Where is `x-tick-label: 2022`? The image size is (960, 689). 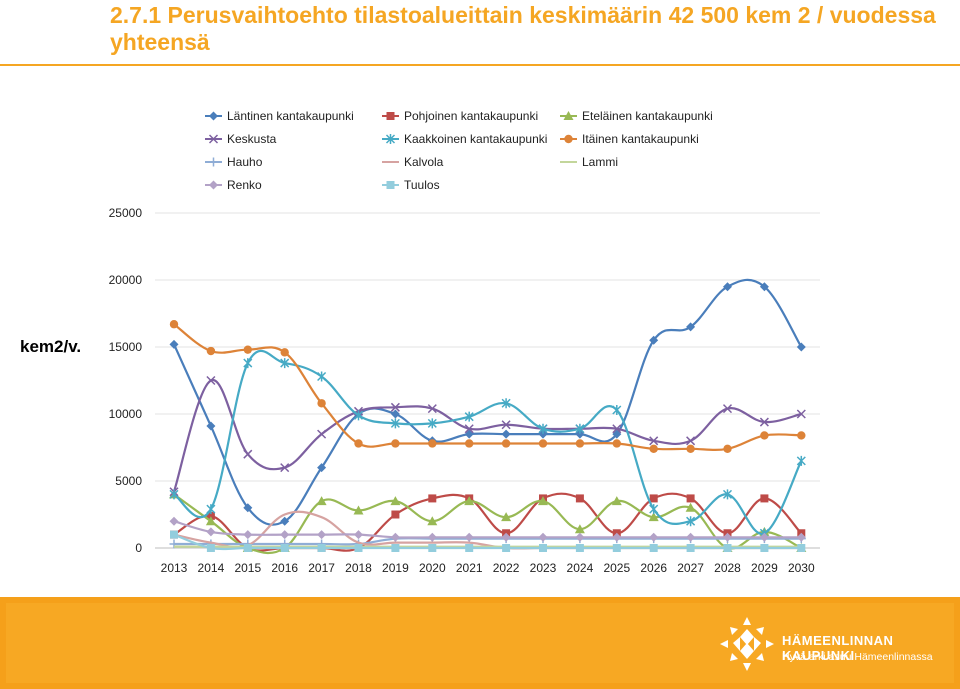 x-tick-label: 2022 is located at coordinates (506, 568).